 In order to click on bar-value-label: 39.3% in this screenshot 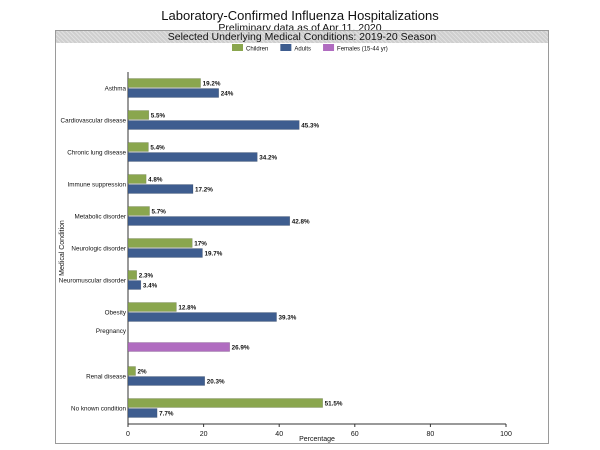, I will do `click(288, 318)`.